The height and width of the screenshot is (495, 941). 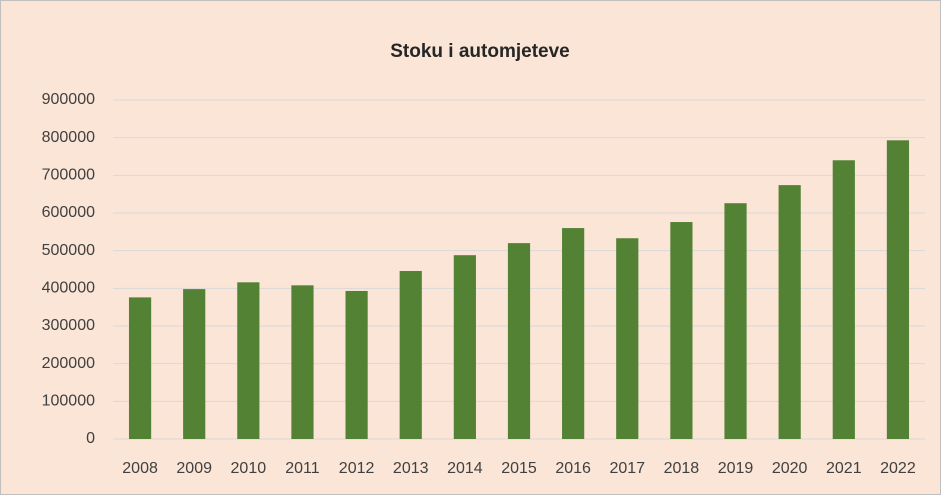 What do you see at coordinates (68, 325) in the screenshot?
I see `y-tick-label: 300000` at bounding box center [68, 325].